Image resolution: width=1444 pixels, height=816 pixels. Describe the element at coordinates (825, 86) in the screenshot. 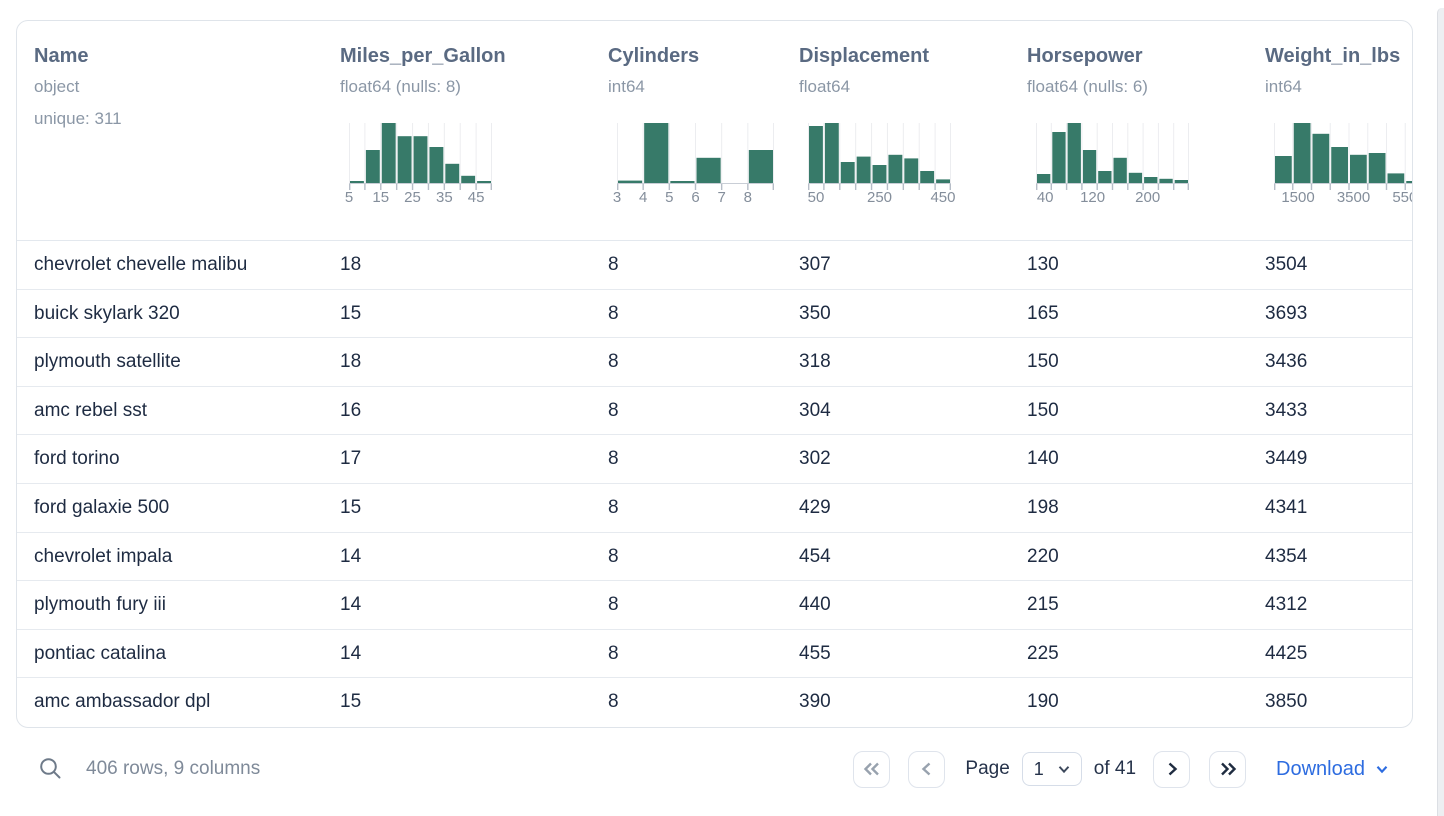

I see `column-type: float64` at that location.